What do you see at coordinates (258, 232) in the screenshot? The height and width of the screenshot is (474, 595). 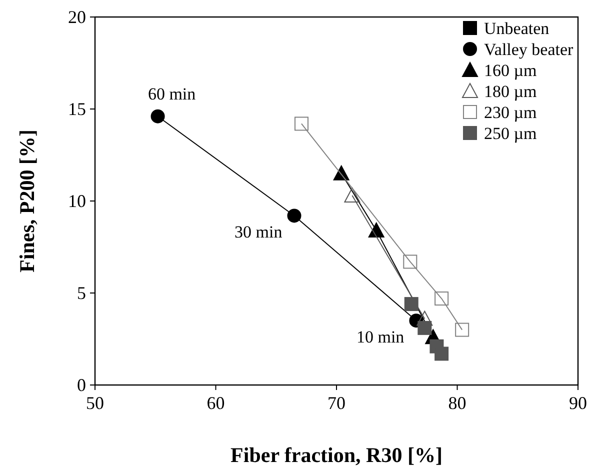 I see `annotation: 30 min` at bounding box center [258, 232].